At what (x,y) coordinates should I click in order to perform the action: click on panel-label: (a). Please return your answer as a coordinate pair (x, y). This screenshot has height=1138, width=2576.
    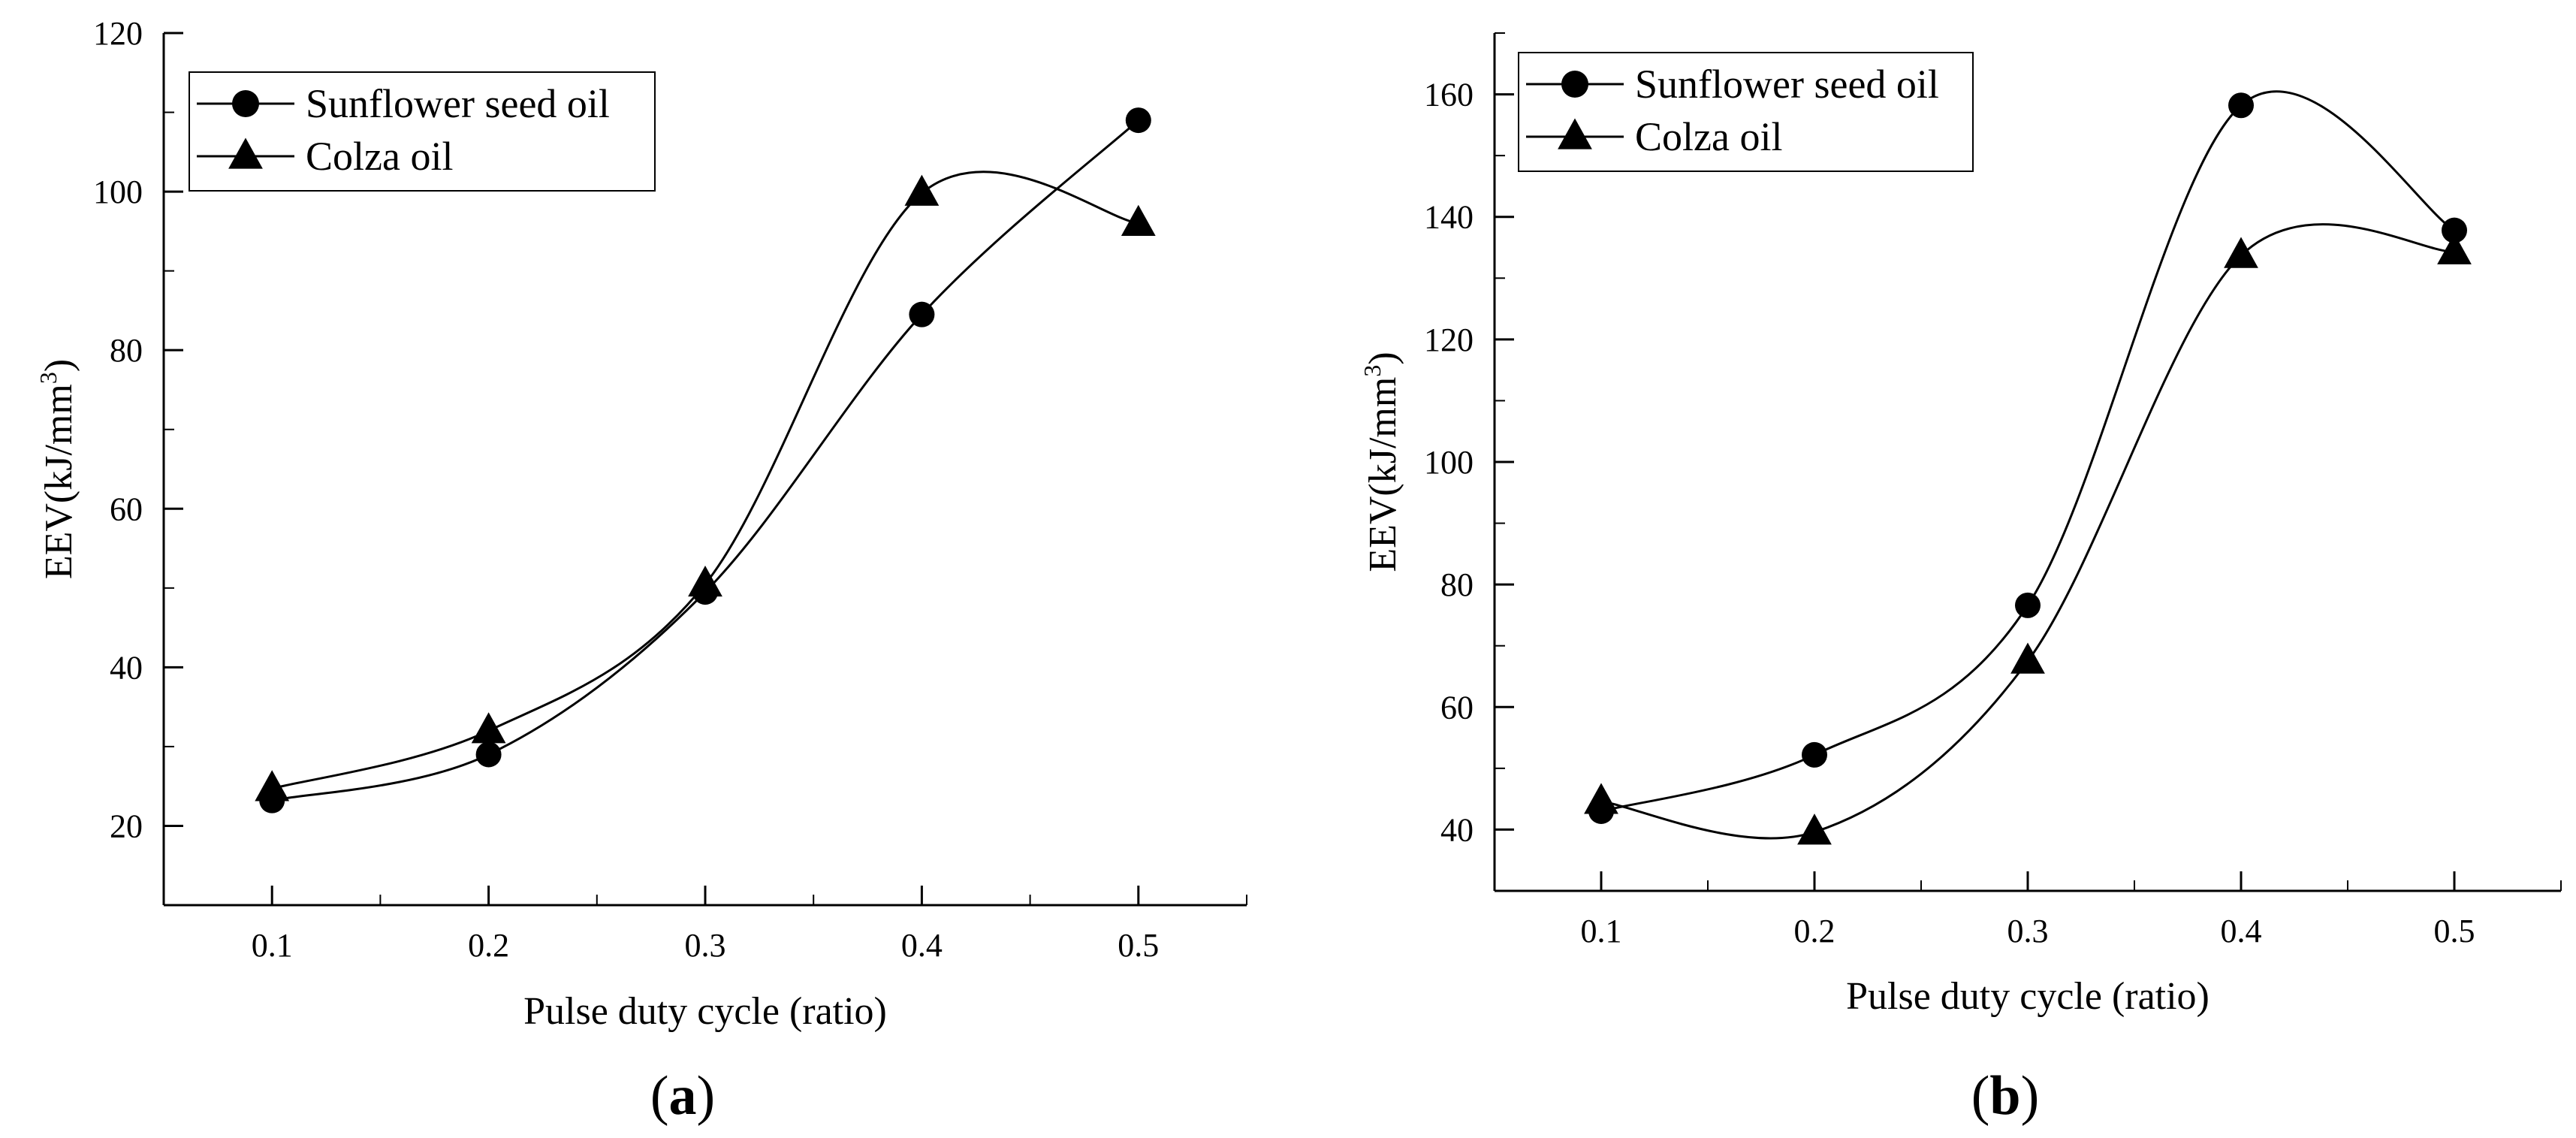
    Looking at the image, I should click on (682, 1096).